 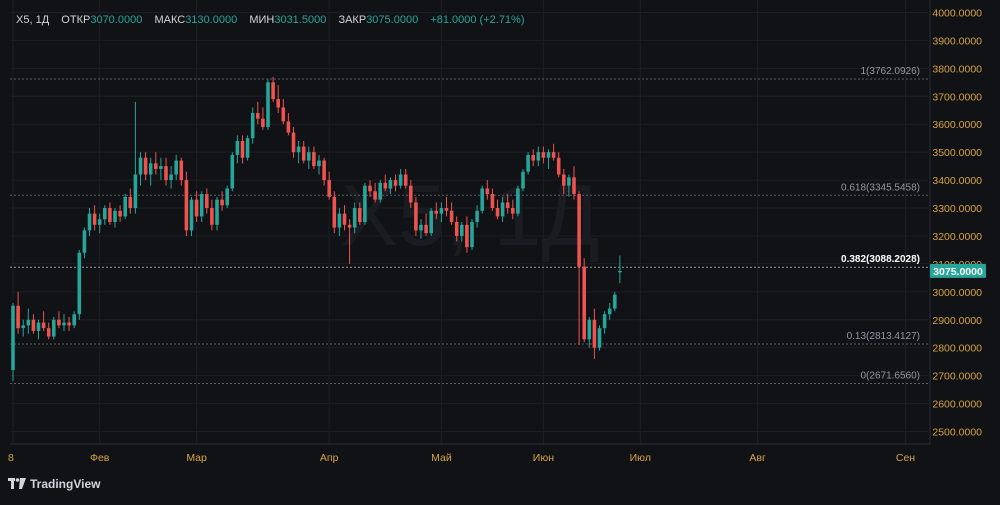 I want to click on legend-symbol: X5, so click(x=23, y=20).